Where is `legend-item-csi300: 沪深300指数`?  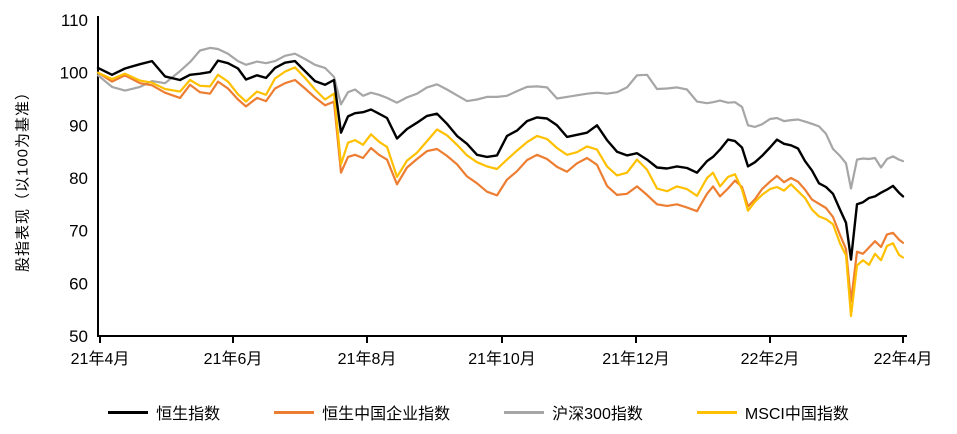 legend-item-csi300: 沪深300指数 is located at coordinates (573, 412).